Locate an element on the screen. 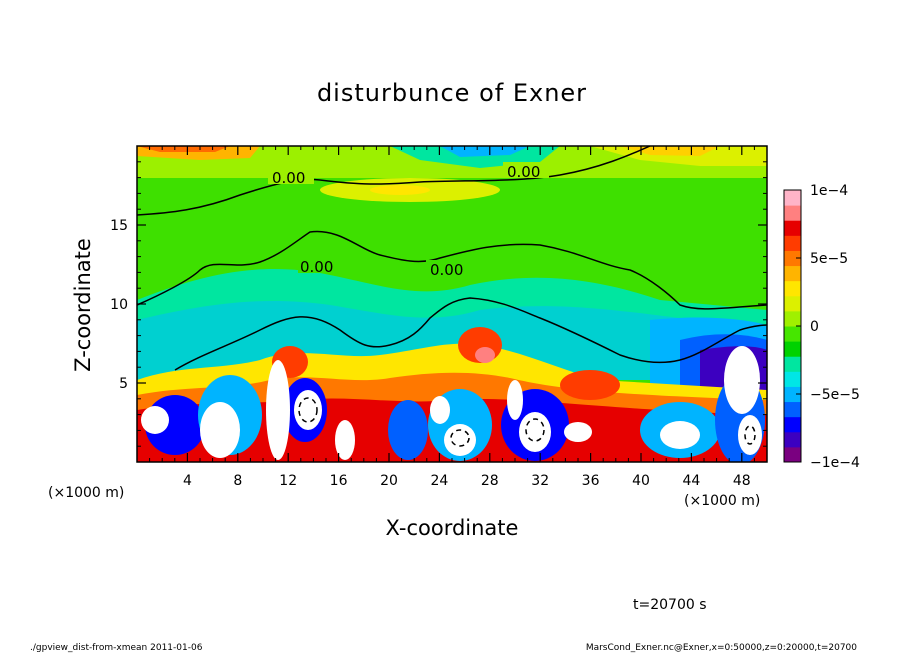 Image resolution: width=904 pixels, height=654 pixels. x-tick-label: 28 is located at coordinates (490, 481).